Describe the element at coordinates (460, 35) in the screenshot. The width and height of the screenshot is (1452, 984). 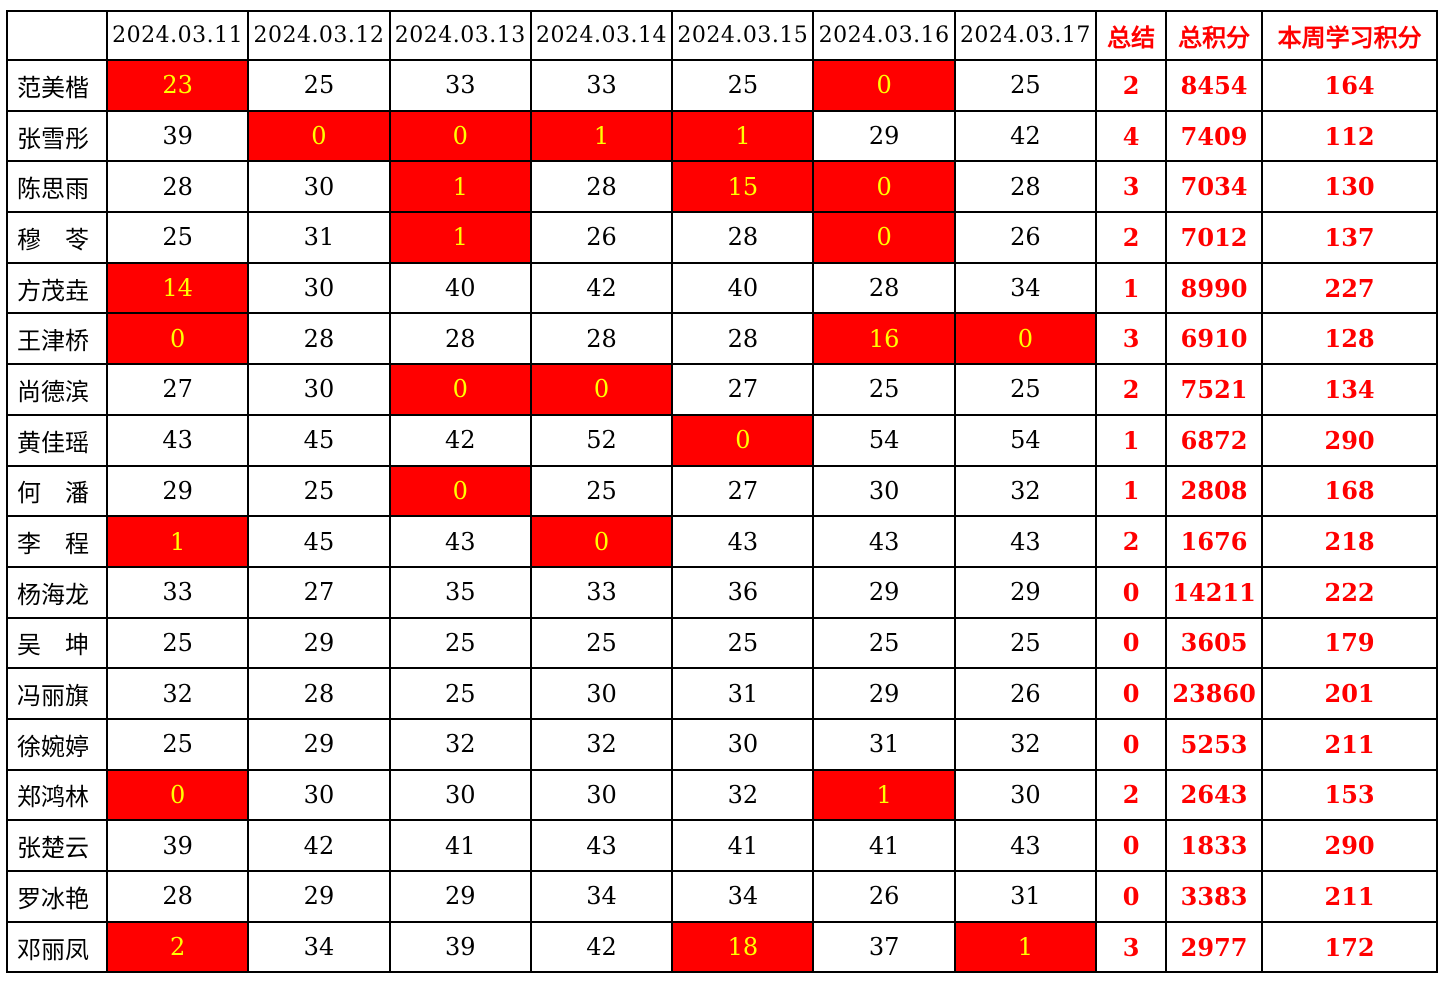
I see `date-column-header: 2024.03.13` at that location.